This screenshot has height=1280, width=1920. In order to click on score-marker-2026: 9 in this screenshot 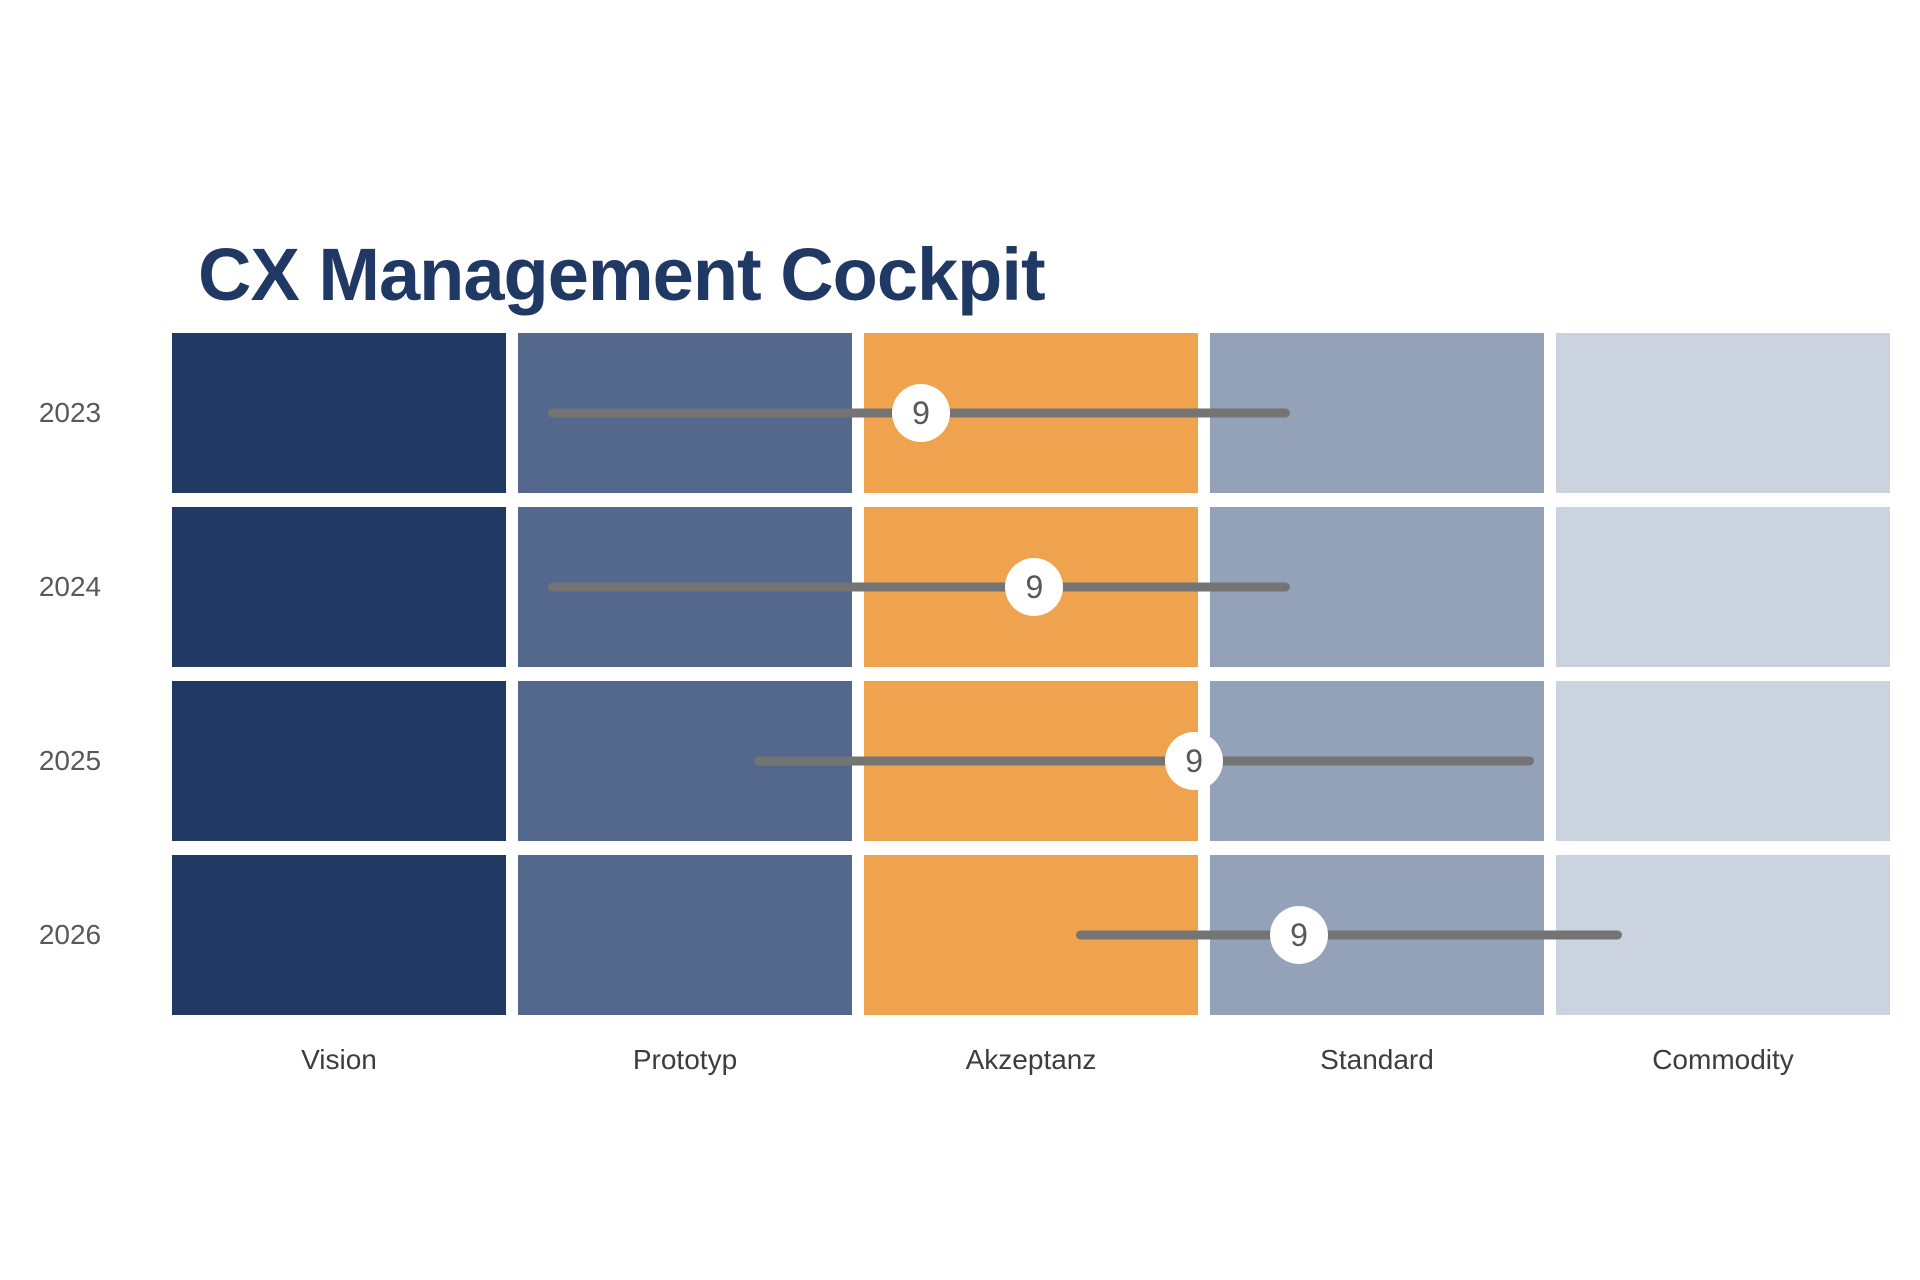, I will do `click(1299, 935)`.